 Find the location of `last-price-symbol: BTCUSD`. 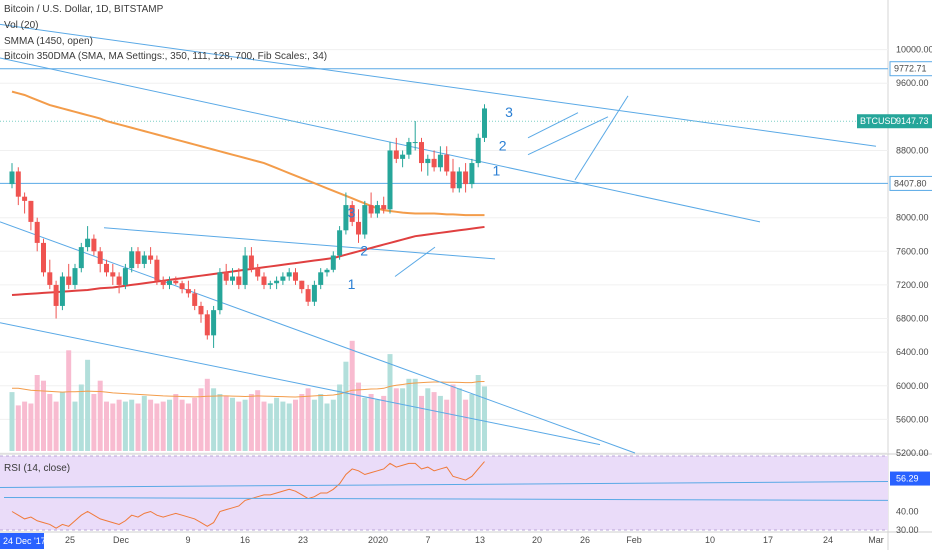

last-price-symbol: BTCUSD is located at coordinates (879, 121).